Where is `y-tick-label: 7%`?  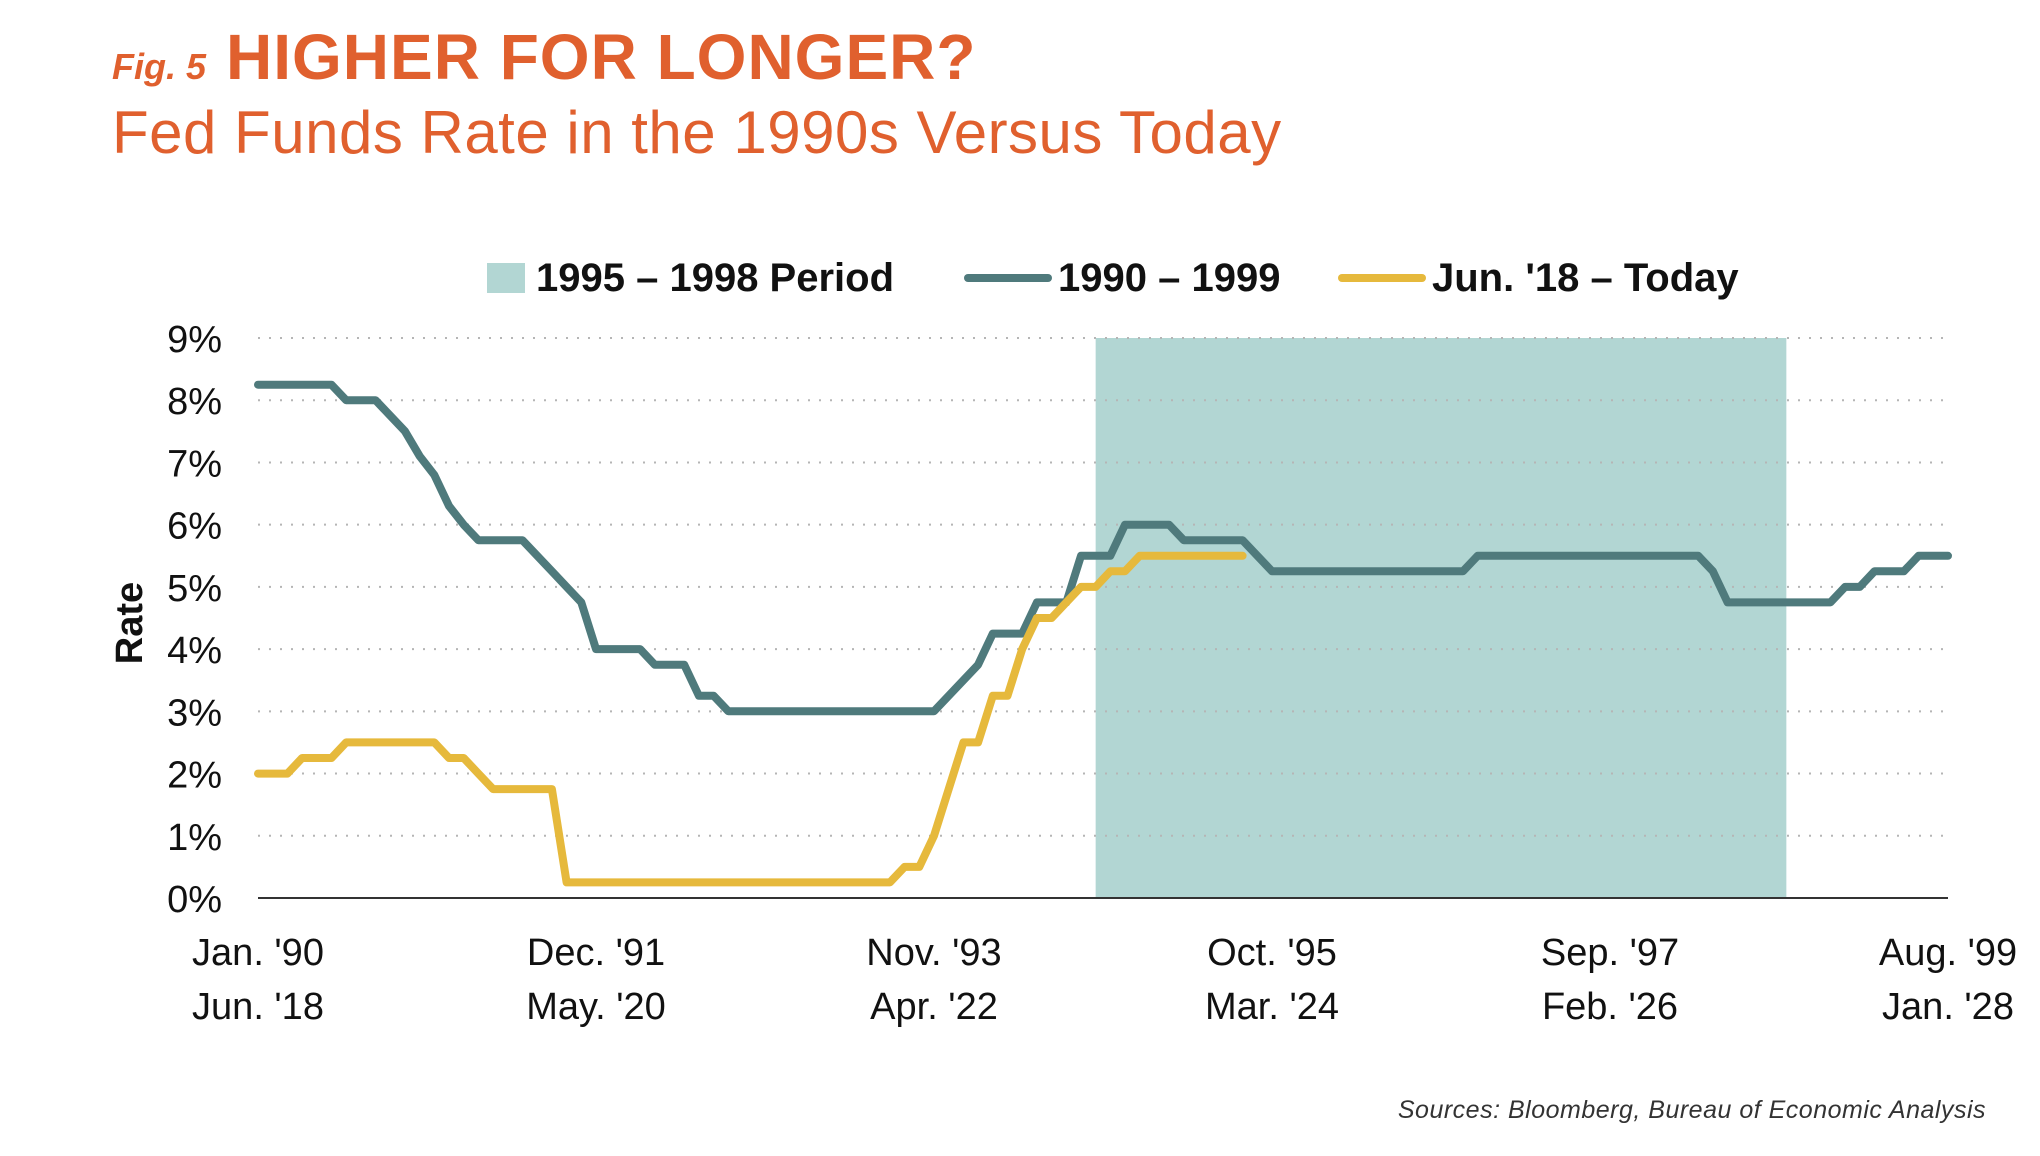
y-tick-label: 7% is located at coordinates (194, 464).